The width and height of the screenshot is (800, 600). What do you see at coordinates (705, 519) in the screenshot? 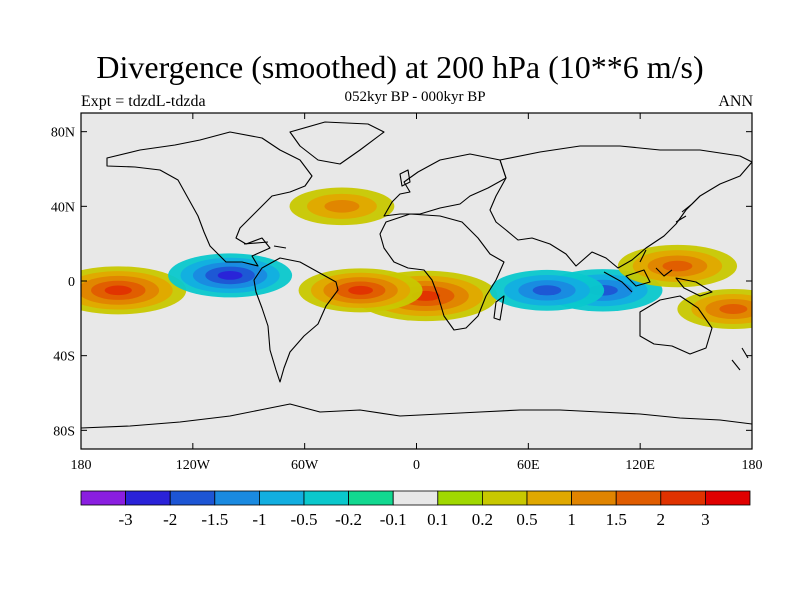
I see `colorbar-label: 3` at bounding box center [705, 519].